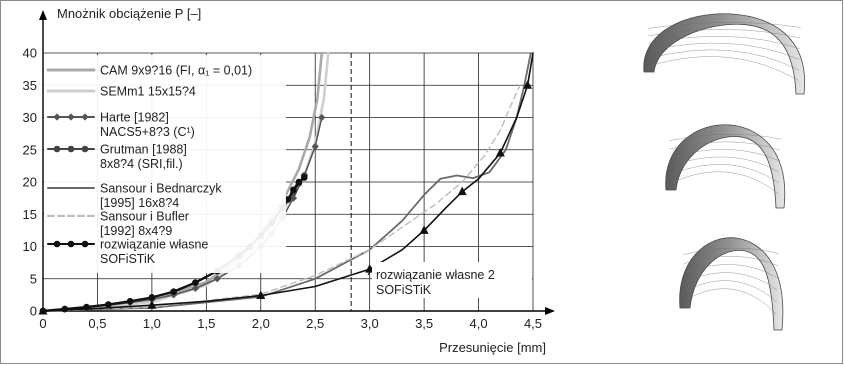 The width and height of the screenshot is (845, 366). Describe the element at coordinates (129, 13) in the screenshot. I see `y-axis-label: Mnożnik obciążenie P [–]` at that location.